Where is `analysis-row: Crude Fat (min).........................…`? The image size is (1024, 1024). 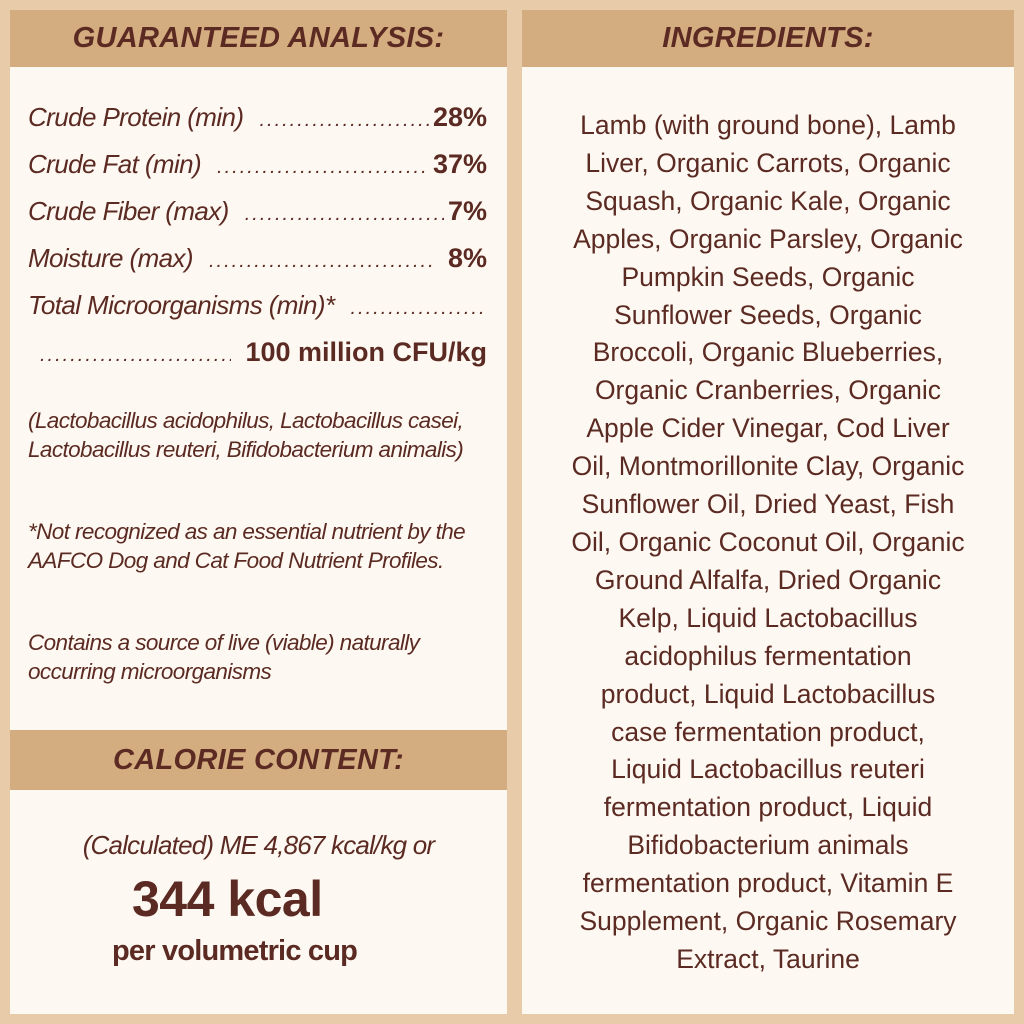
analysis-row: Crude Fat (min).........................… is located at coordinates (257, 167).